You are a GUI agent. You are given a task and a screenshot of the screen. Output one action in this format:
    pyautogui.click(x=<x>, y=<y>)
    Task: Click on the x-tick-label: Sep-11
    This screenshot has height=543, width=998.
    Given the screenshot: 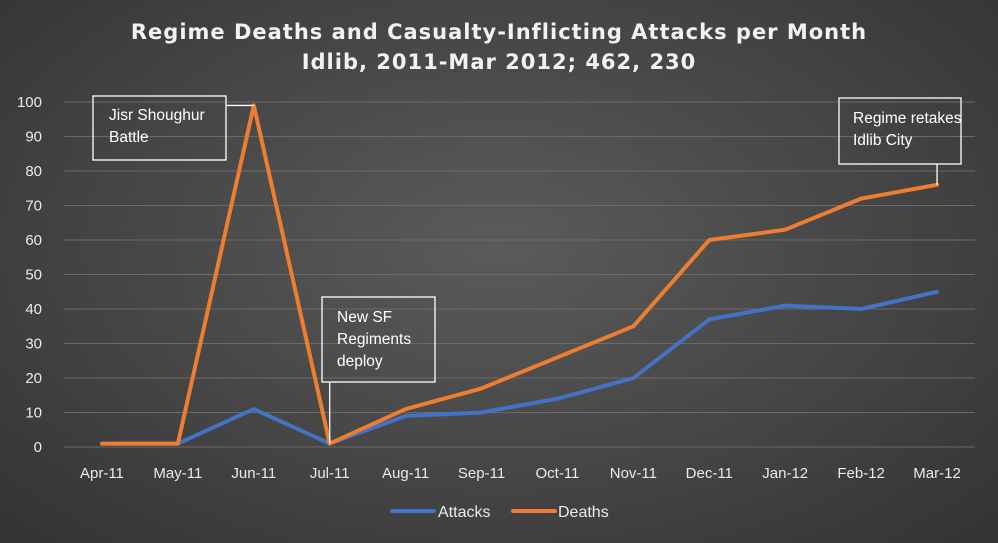 What is the action you would take?
    pyautogui.click(x=481, y=473)
    